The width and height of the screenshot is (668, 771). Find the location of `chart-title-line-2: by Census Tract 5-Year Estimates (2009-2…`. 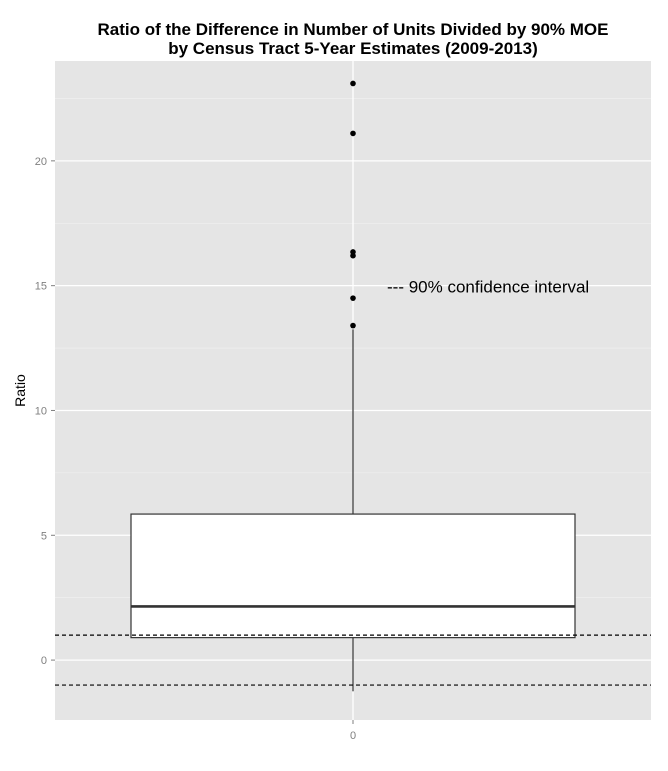

chart-title-line-2: by Census Tract 5-Year Estimates (2009-2… is located at coordinates (353, 48).